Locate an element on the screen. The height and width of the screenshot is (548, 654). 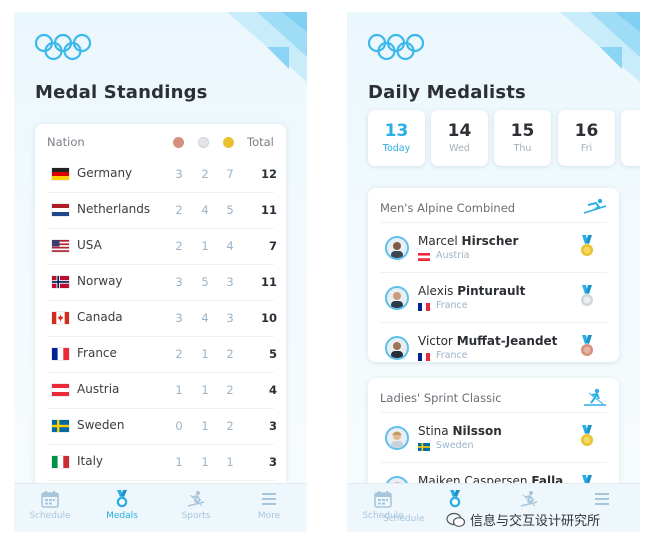
gold-count: 7 is located at coordinates (230, 174).